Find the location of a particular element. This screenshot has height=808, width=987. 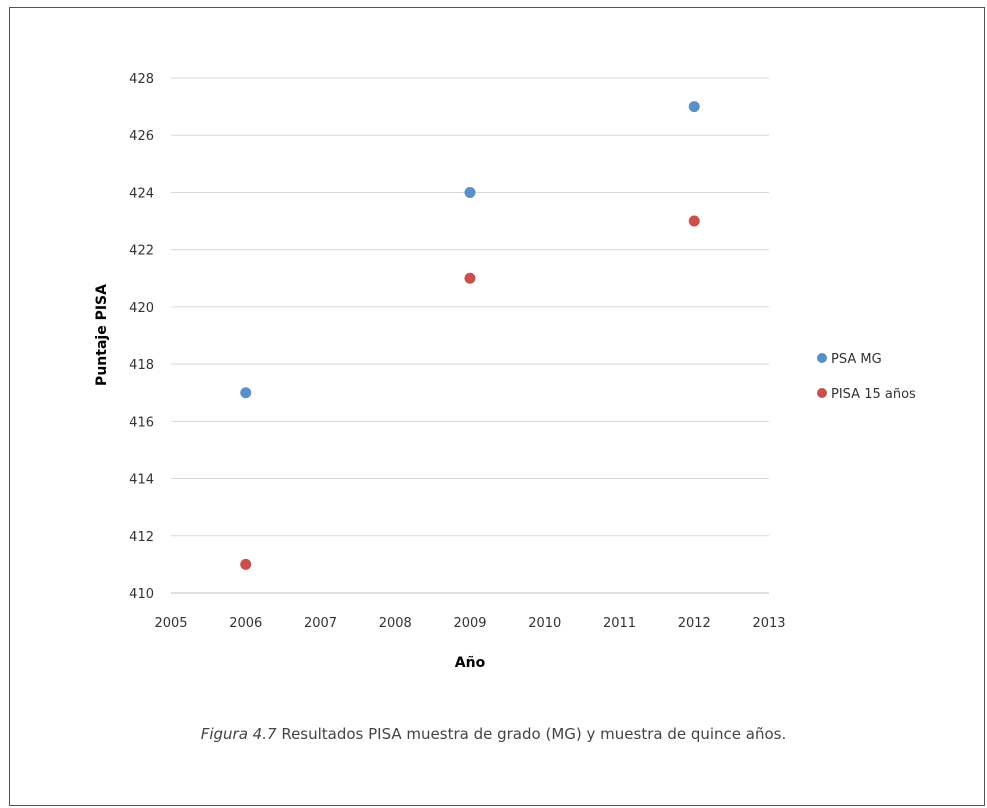

x-tick-label: 2008 is located at coordinates (395, 623).